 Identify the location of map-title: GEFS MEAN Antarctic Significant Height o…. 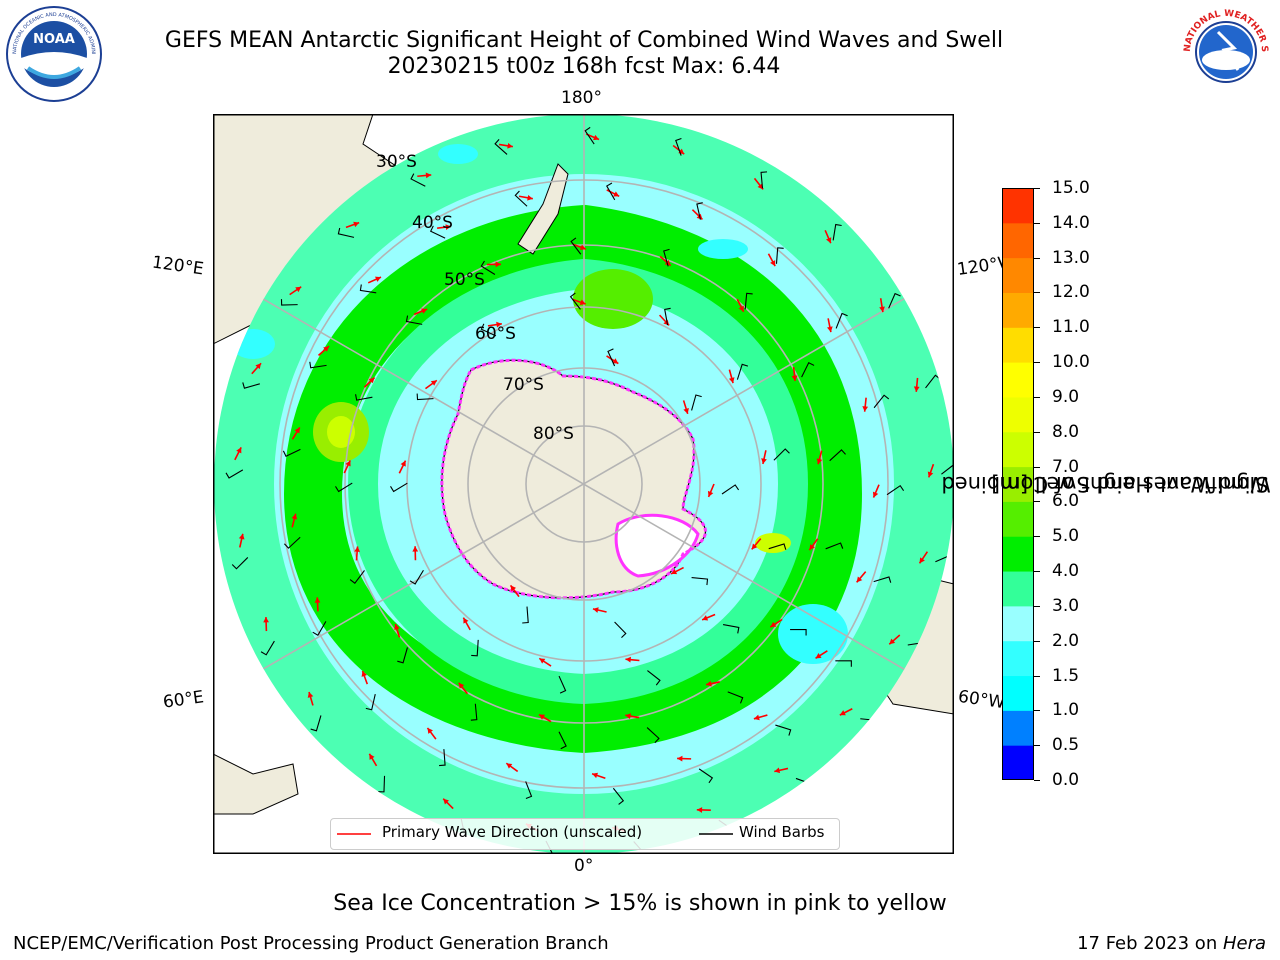
(584, 40).